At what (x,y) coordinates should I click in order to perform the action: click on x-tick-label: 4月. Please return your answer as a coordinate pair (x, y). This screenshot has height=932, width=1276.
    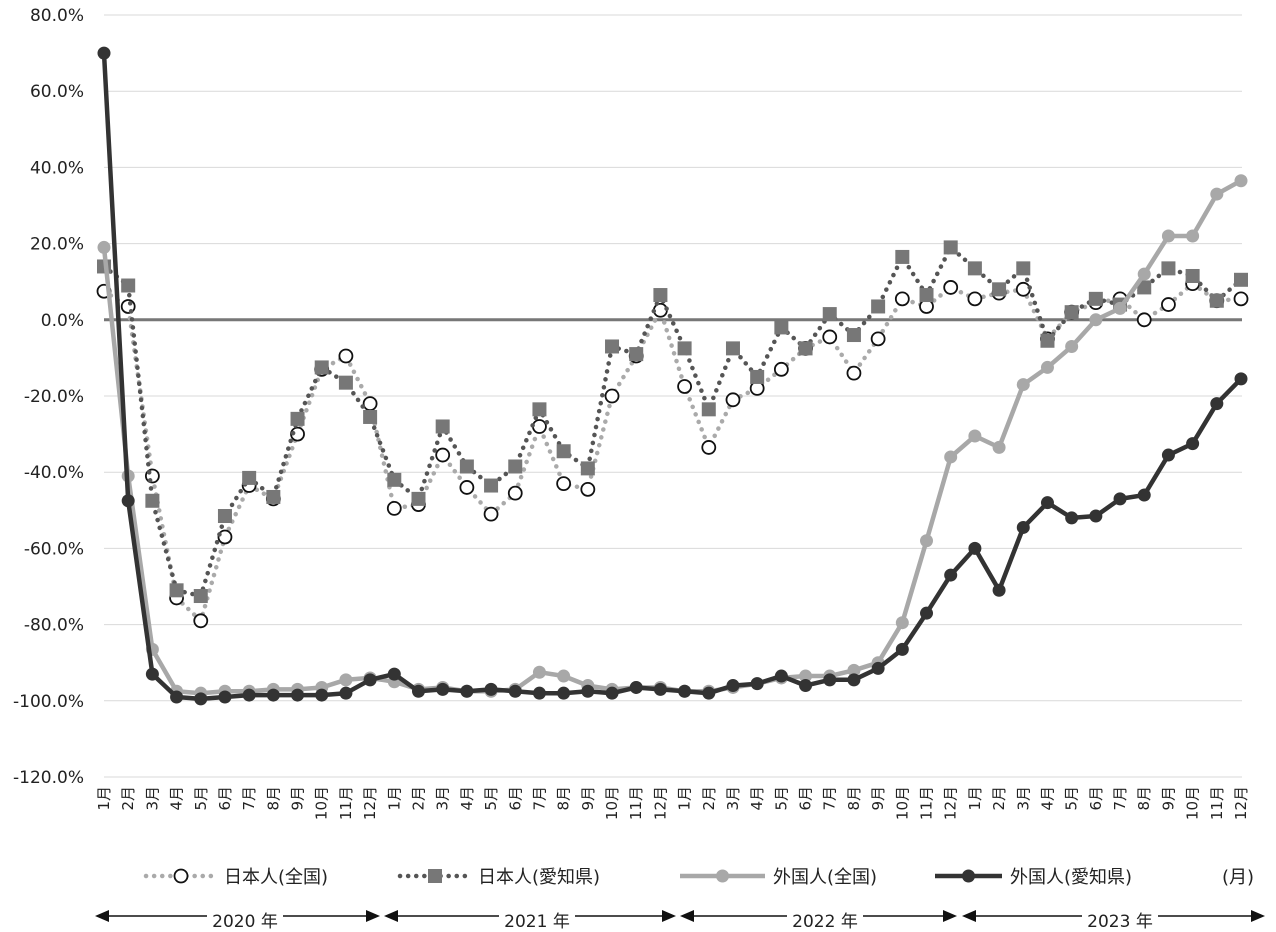
    Looking at the image, I should click on (467, 798).